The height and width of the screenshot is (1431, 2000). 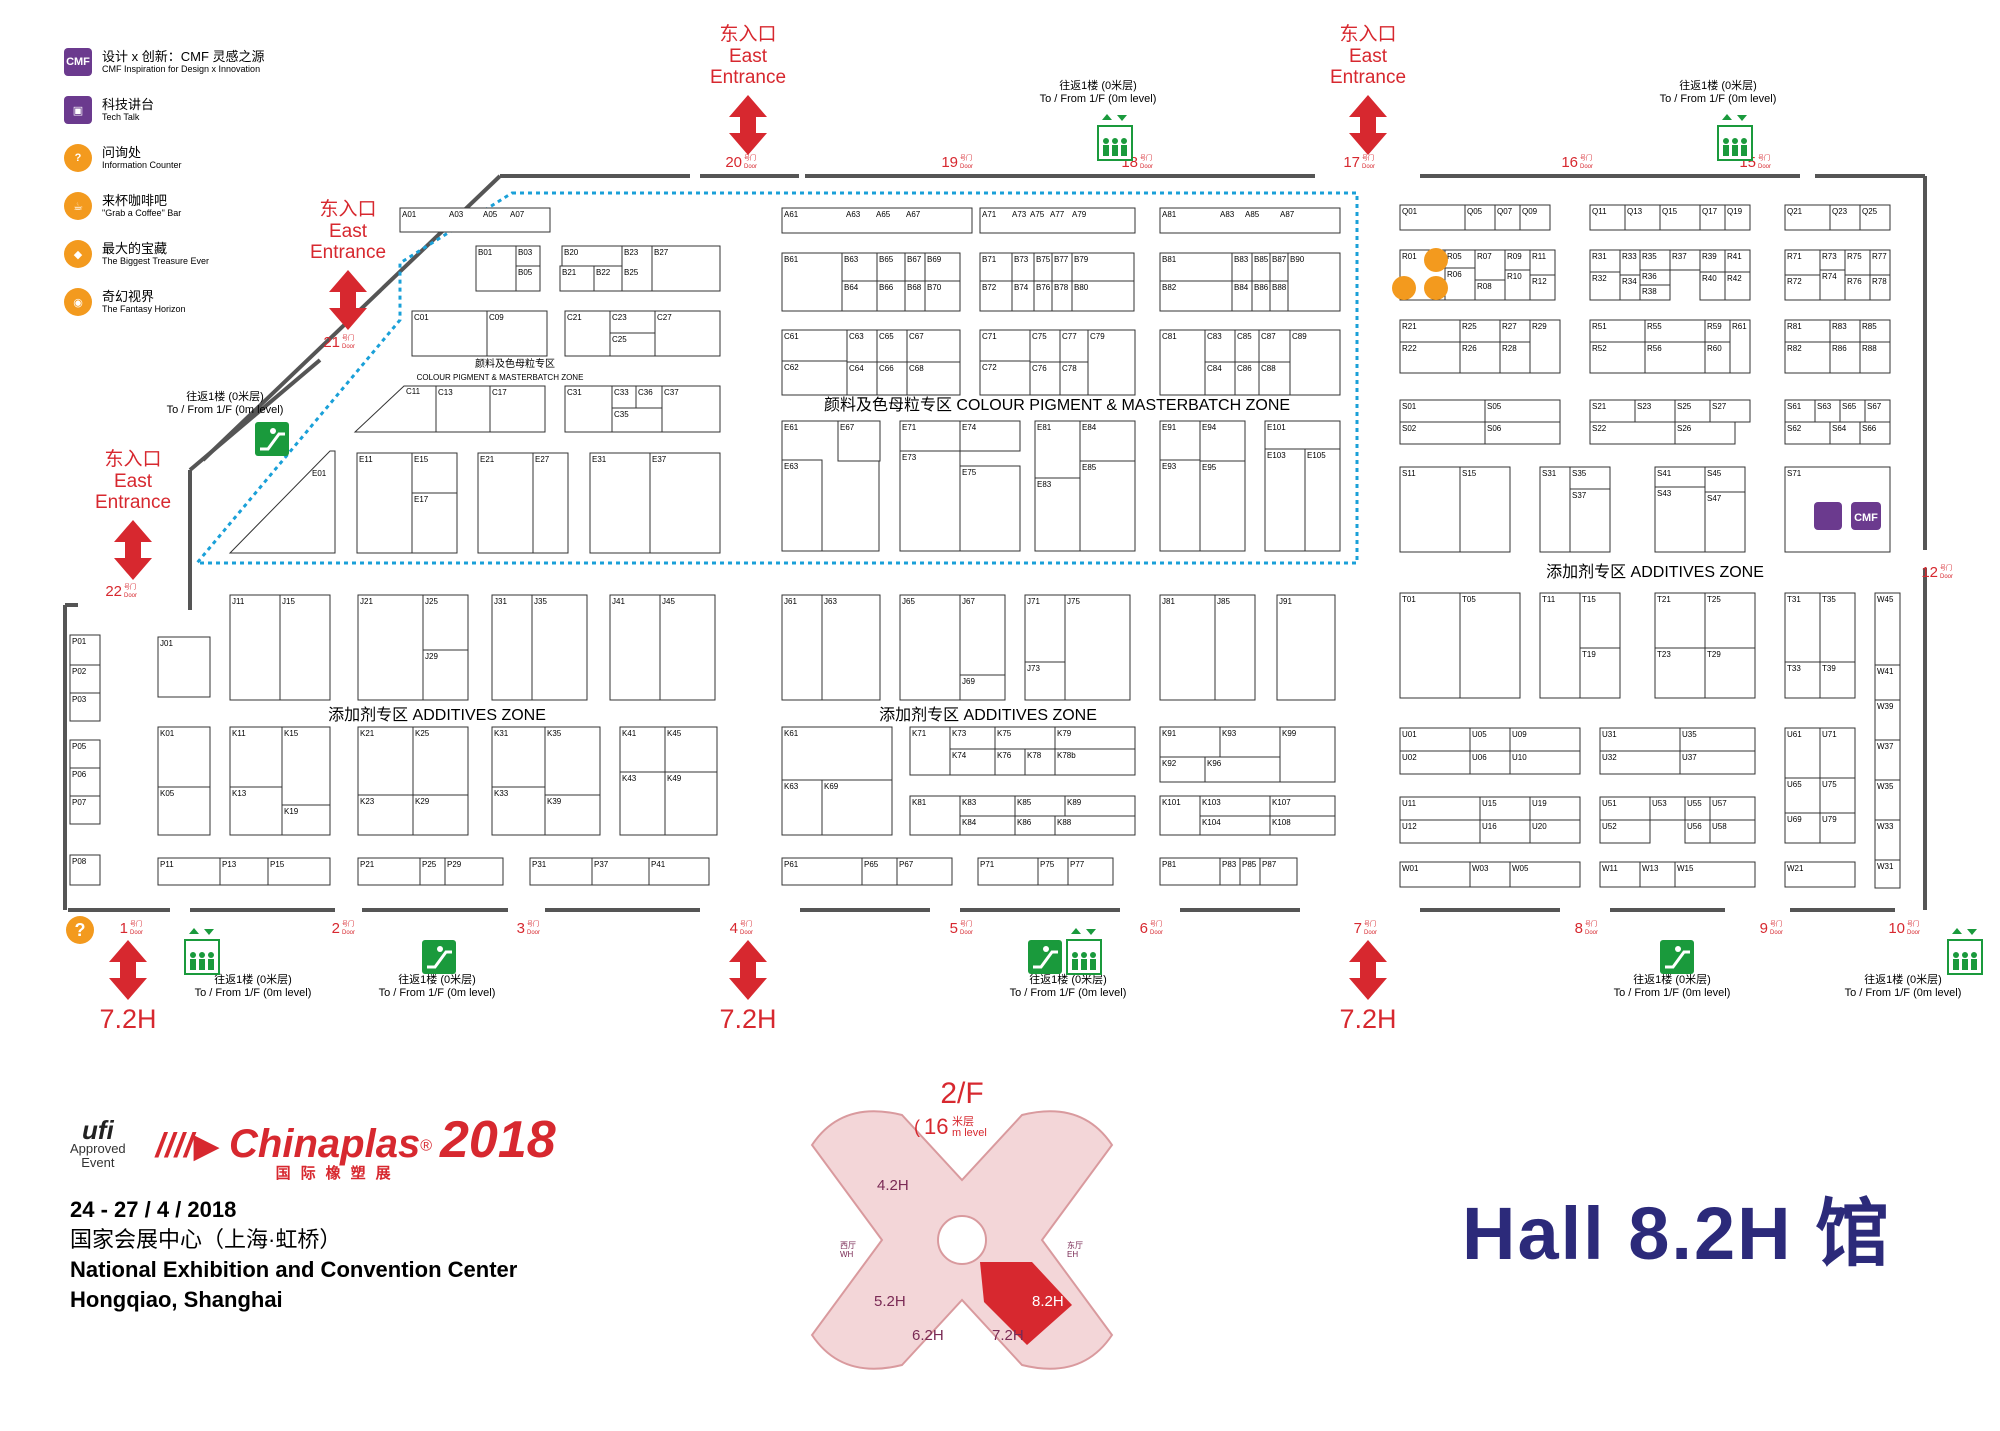 What do you see at coordinates (1854, 281) in the screenshot?
I see `booth-label: R76` at bounding box center [1854, 281].